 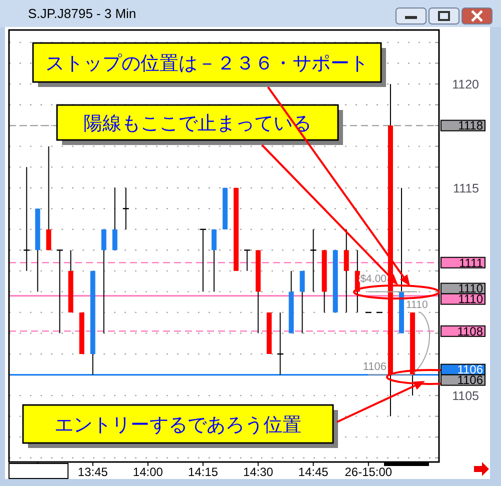 I want to click on ref-line-label: 1111, so click(x=471, y=263).